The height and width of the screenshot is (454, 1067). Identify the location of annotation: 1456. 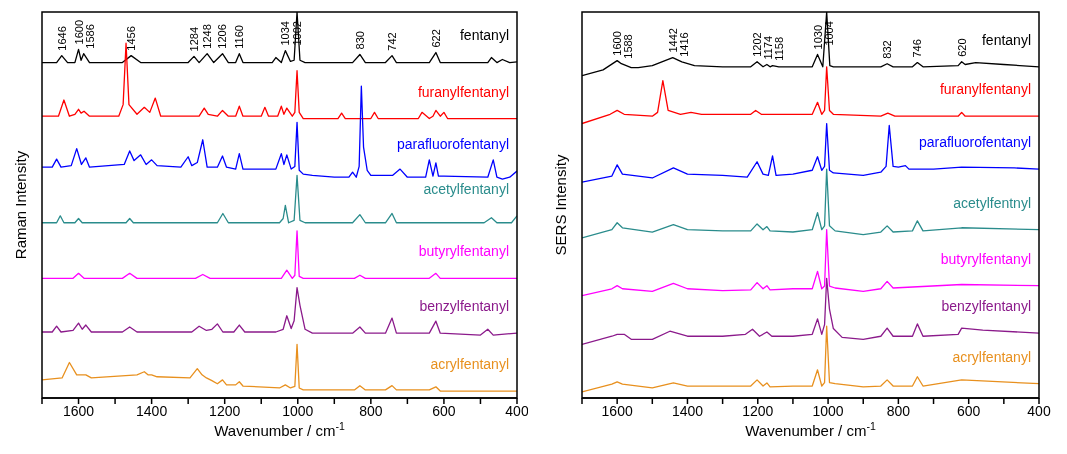
(131, 38).